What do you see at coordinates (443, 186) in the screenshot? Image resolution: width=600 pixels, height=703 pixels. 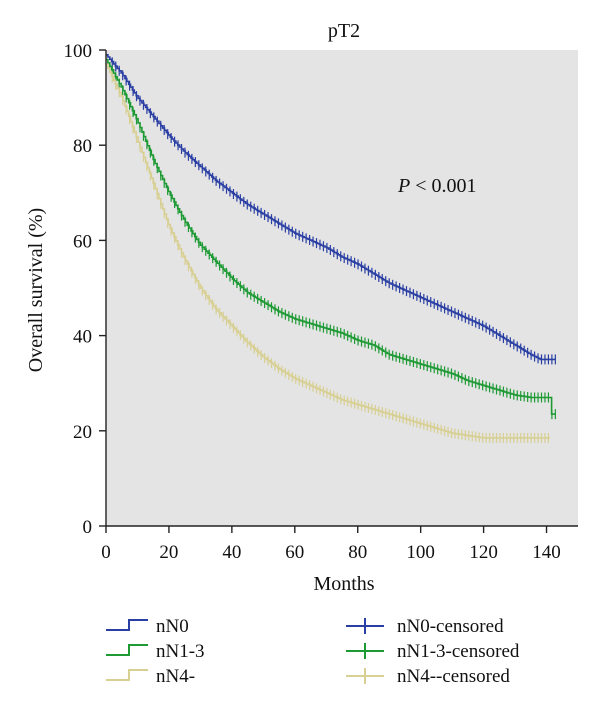 I see `p-value-text: < 0.001` at bounding box center [443, 186].